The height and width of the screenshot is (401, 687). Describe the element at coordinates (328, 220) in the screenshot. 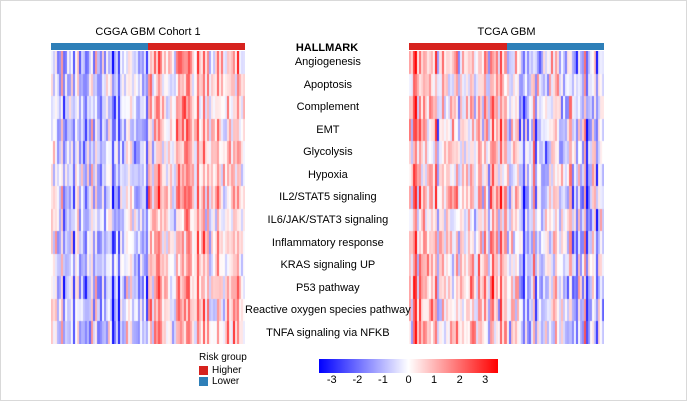

I see `pathway-label: IL6/JAK/STAT3 signaling` at that location.